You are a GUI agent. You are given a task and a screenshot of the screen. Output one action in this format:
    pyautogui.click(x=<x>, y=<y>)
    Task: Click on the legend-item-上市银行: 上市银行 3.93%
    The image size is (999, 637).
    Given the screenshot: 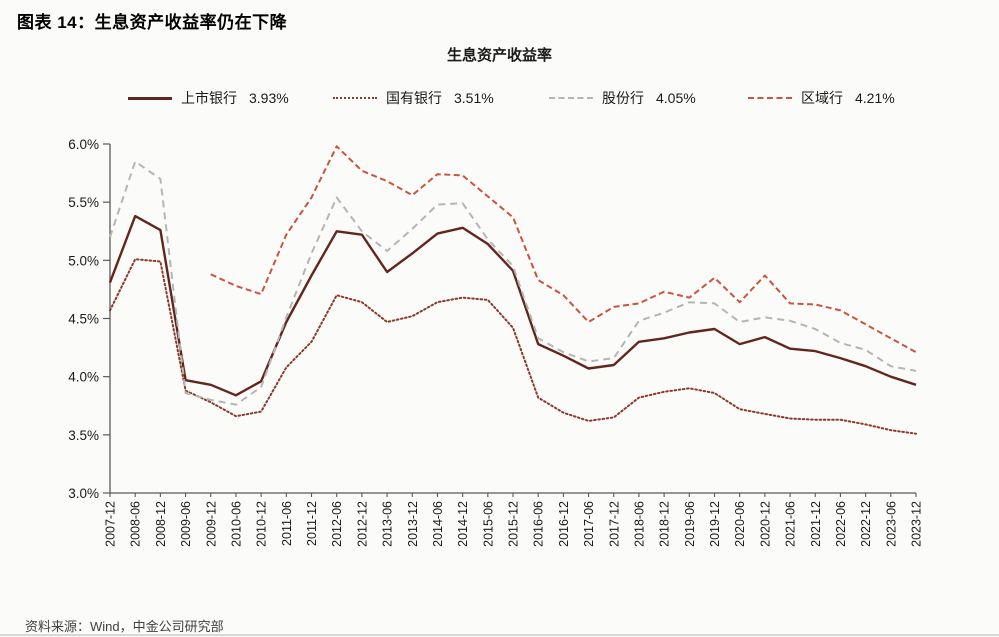 What is the action you would take?
    pyautogui.click(x=208, y=98)
    